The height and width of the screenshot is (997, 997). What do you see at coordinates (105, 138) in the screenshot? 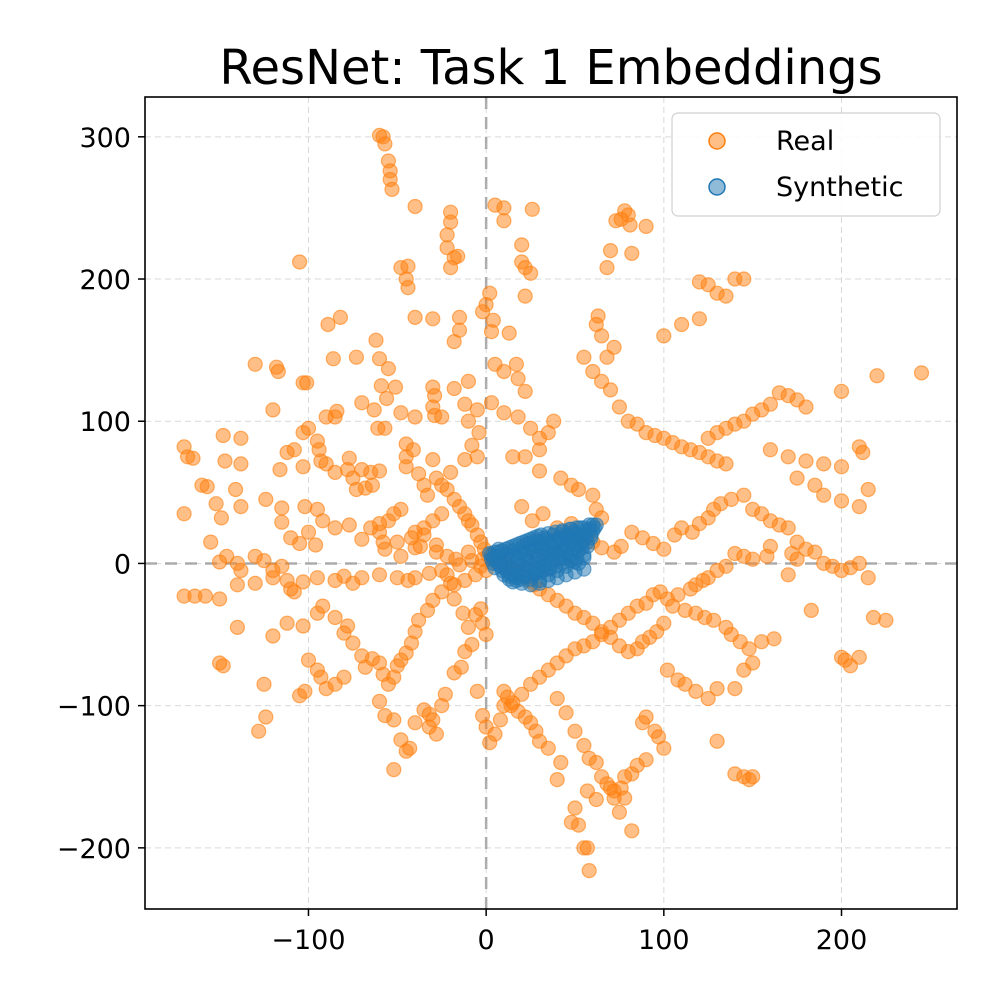
I see `y-tick-label: 300` at bounding box center [105, 138].